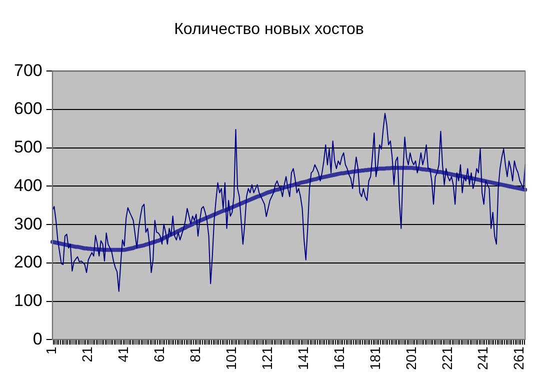 This screenshot has height=376, width=544. Describe the element at coordinates (338, 358) in the screenshot. I see `x-tick-label: 161` at that location.